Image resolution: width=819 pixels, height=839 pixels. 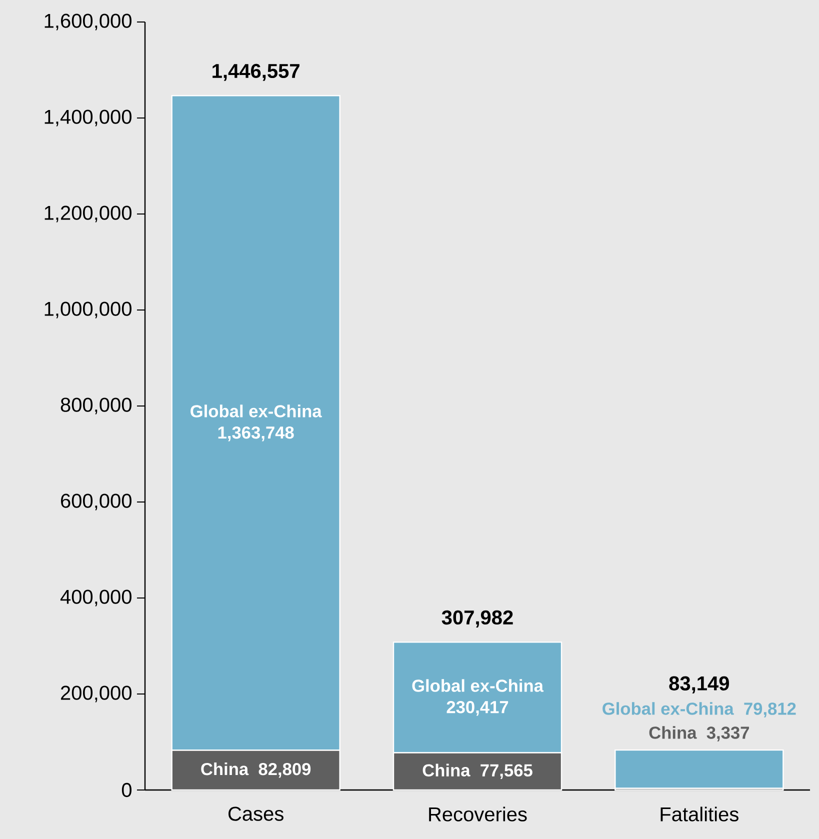 What do you see at coordinates (127, 790) in the screenshot?
I see `y-tick-label: 0` at bounding box center [127, 790].